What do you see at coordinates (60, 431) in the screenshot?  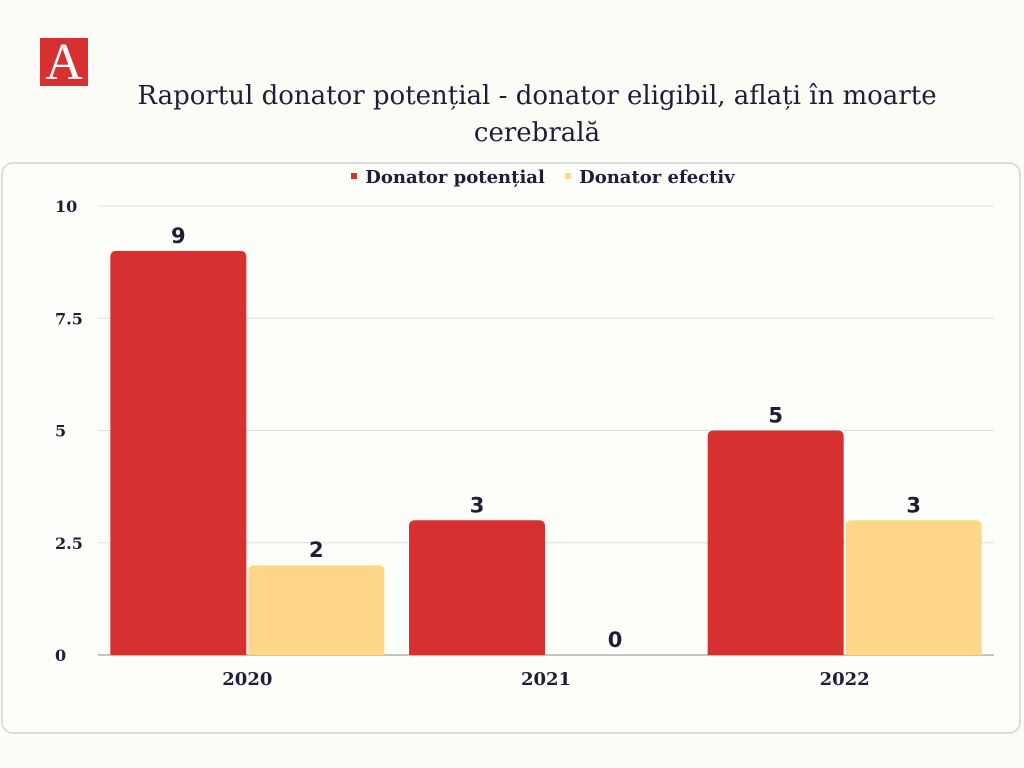 I see `y-tick-label-2: 5` at bounding box center [60, 431].